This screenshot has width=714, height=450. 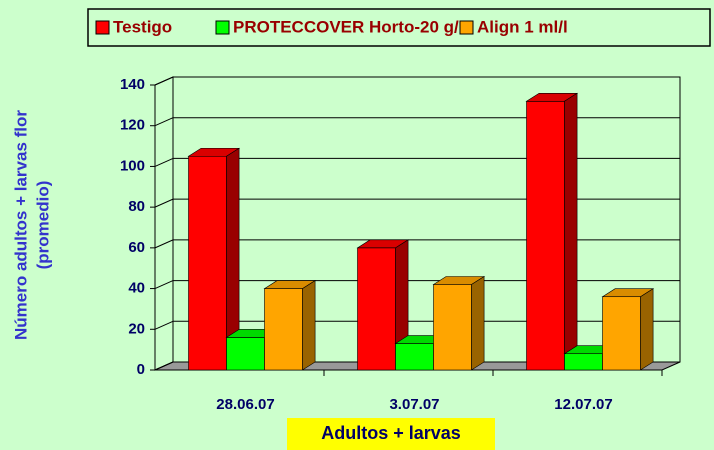 I want to click on y-tick-label: 40, so click(x=136, y=288).